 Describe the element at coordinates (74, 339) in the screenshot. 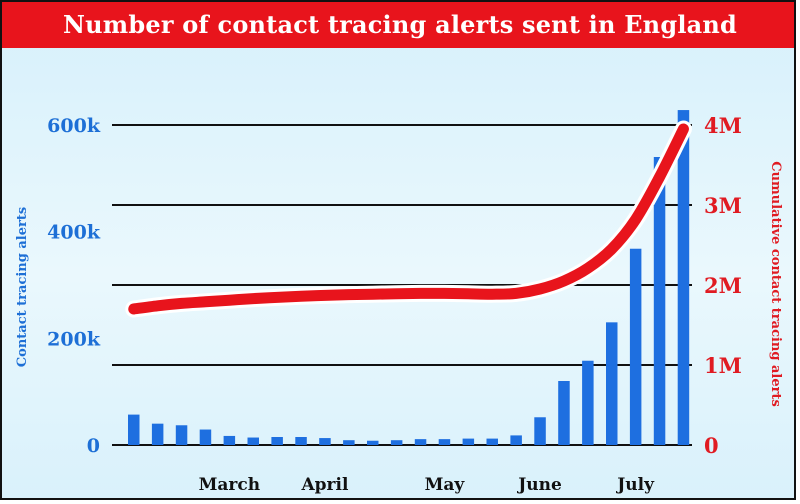

I see `left-tick-label: 200k` at that location.